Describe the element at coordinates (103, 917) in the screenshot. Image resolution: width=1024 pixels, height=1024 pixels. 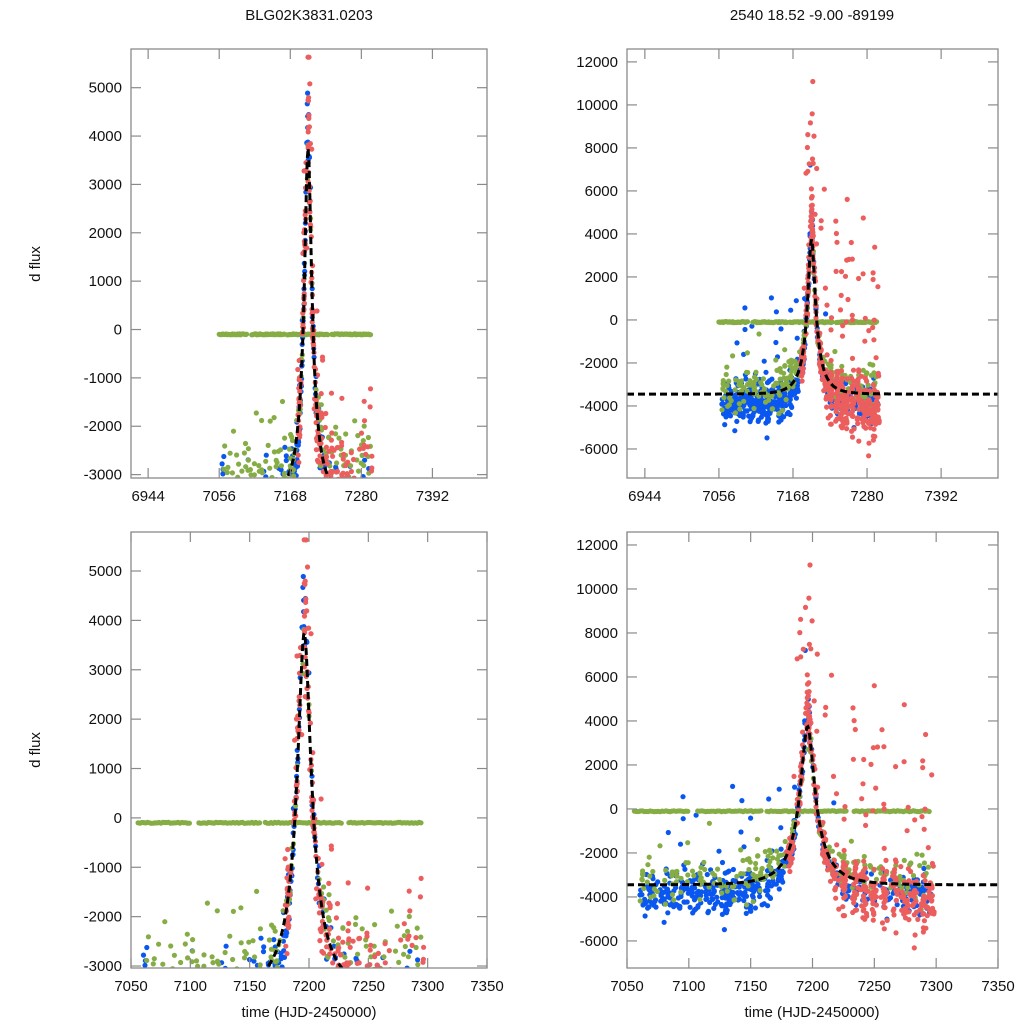
I see `y-tick-label: -2000` at that location.